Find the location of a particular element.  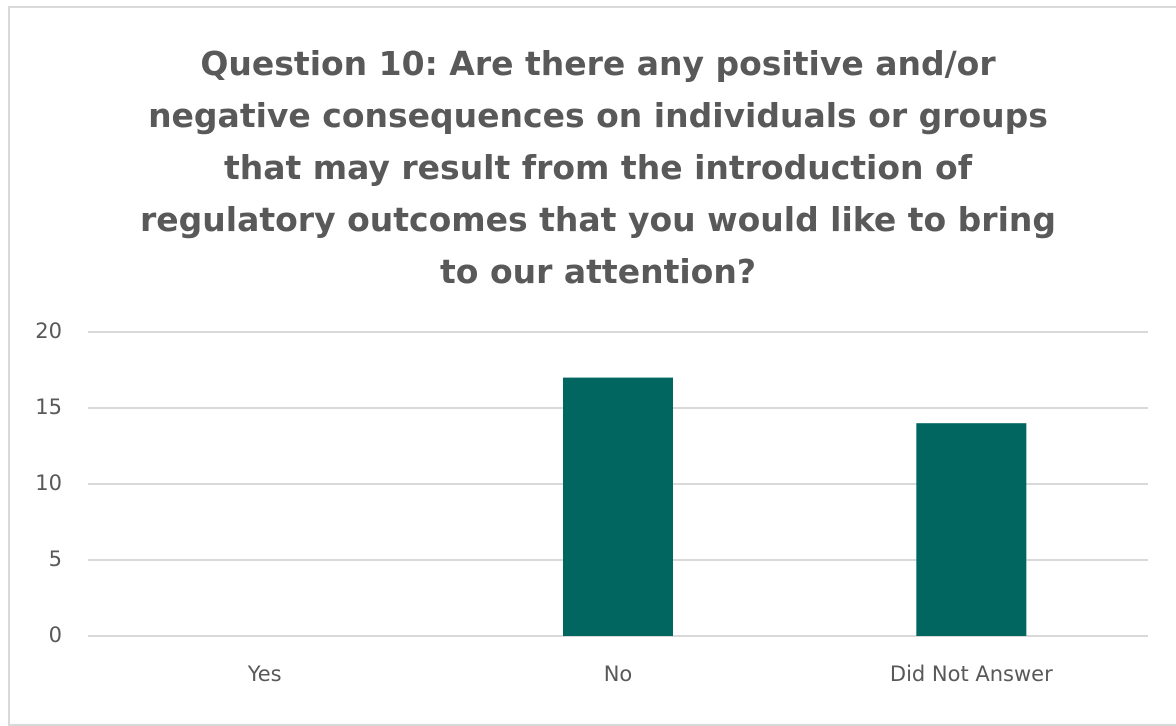

x-tick-label: Yes is located at coordinates (264, 674).